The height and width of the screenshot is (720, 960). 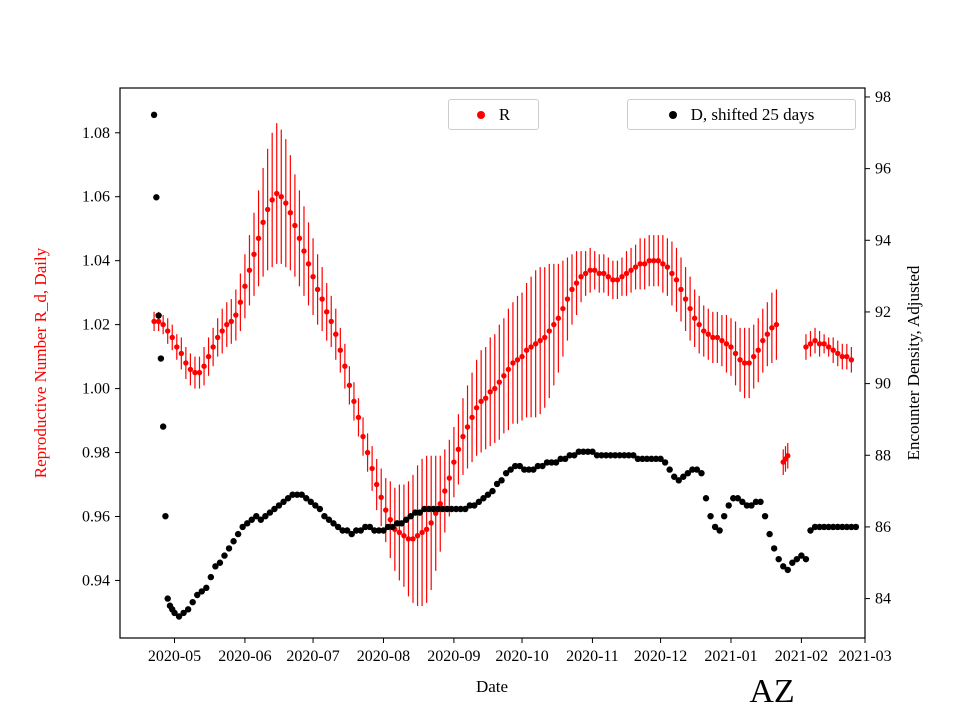 What do you see at coordinates (883, 97) in the screenshot?
I see `svg-text: 98` at bounding box center [883, 97].